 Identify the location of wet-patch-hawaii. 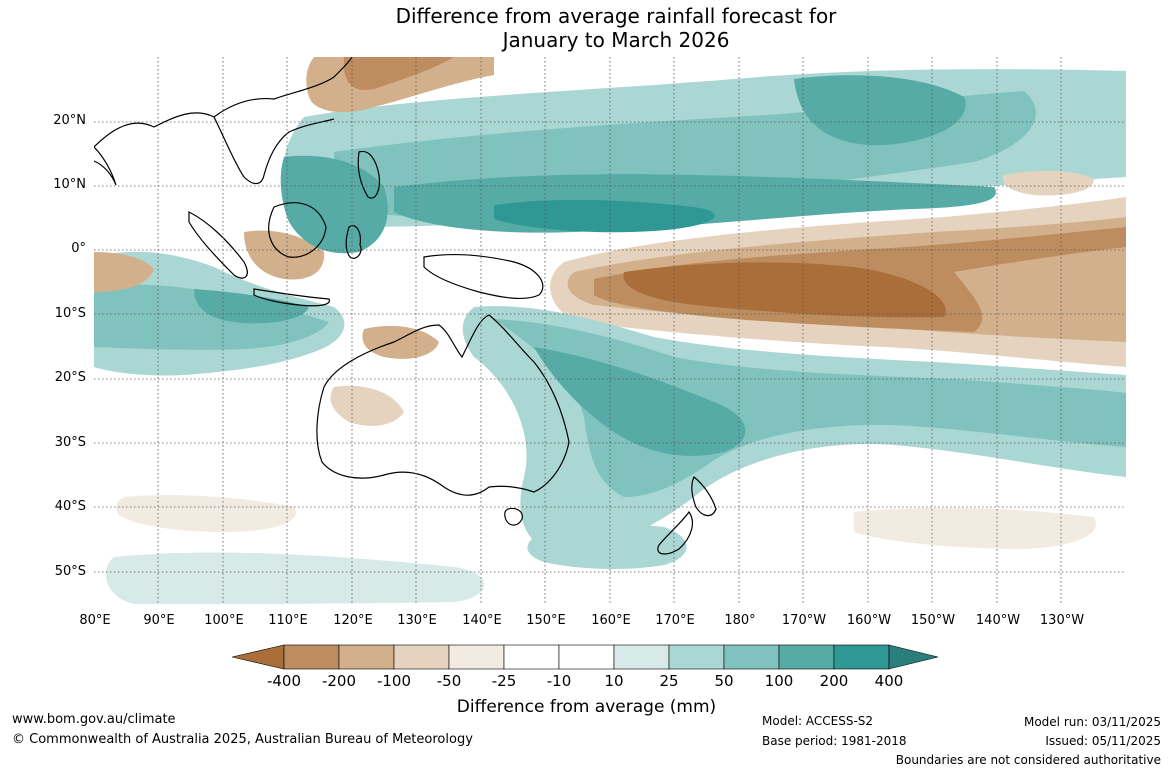
(880, 110).